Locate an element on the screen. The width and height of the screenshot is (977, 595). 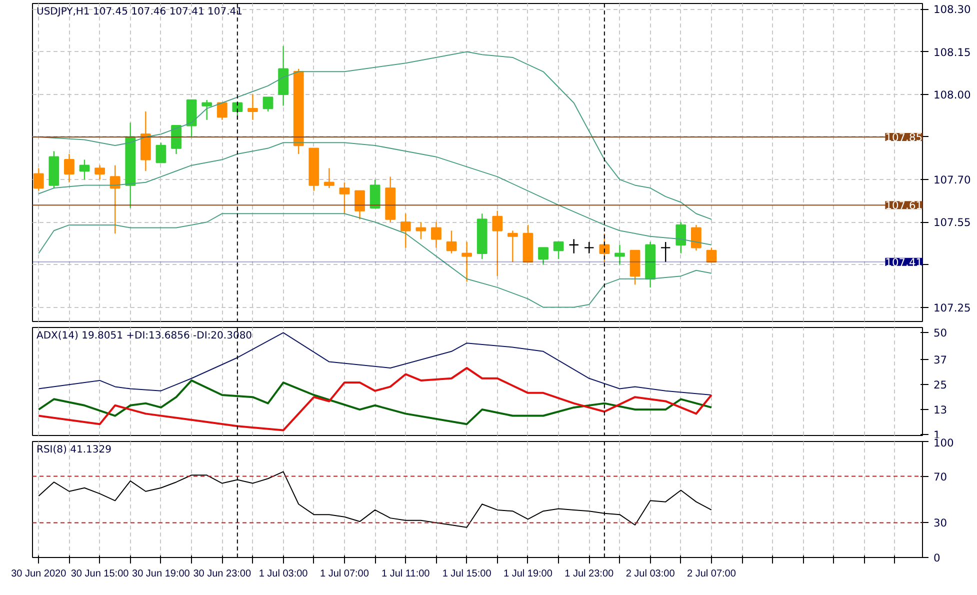
x-tick-label: 2 Jul 07:00 is located at coordinates (711, 574).